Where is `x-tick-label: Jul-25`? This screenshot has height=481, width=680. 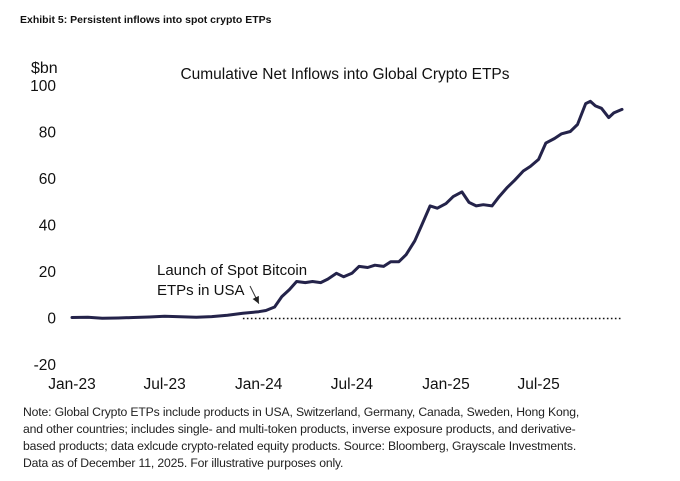 x-tick-label: Jul-25 is located at coordinates (538, 384).